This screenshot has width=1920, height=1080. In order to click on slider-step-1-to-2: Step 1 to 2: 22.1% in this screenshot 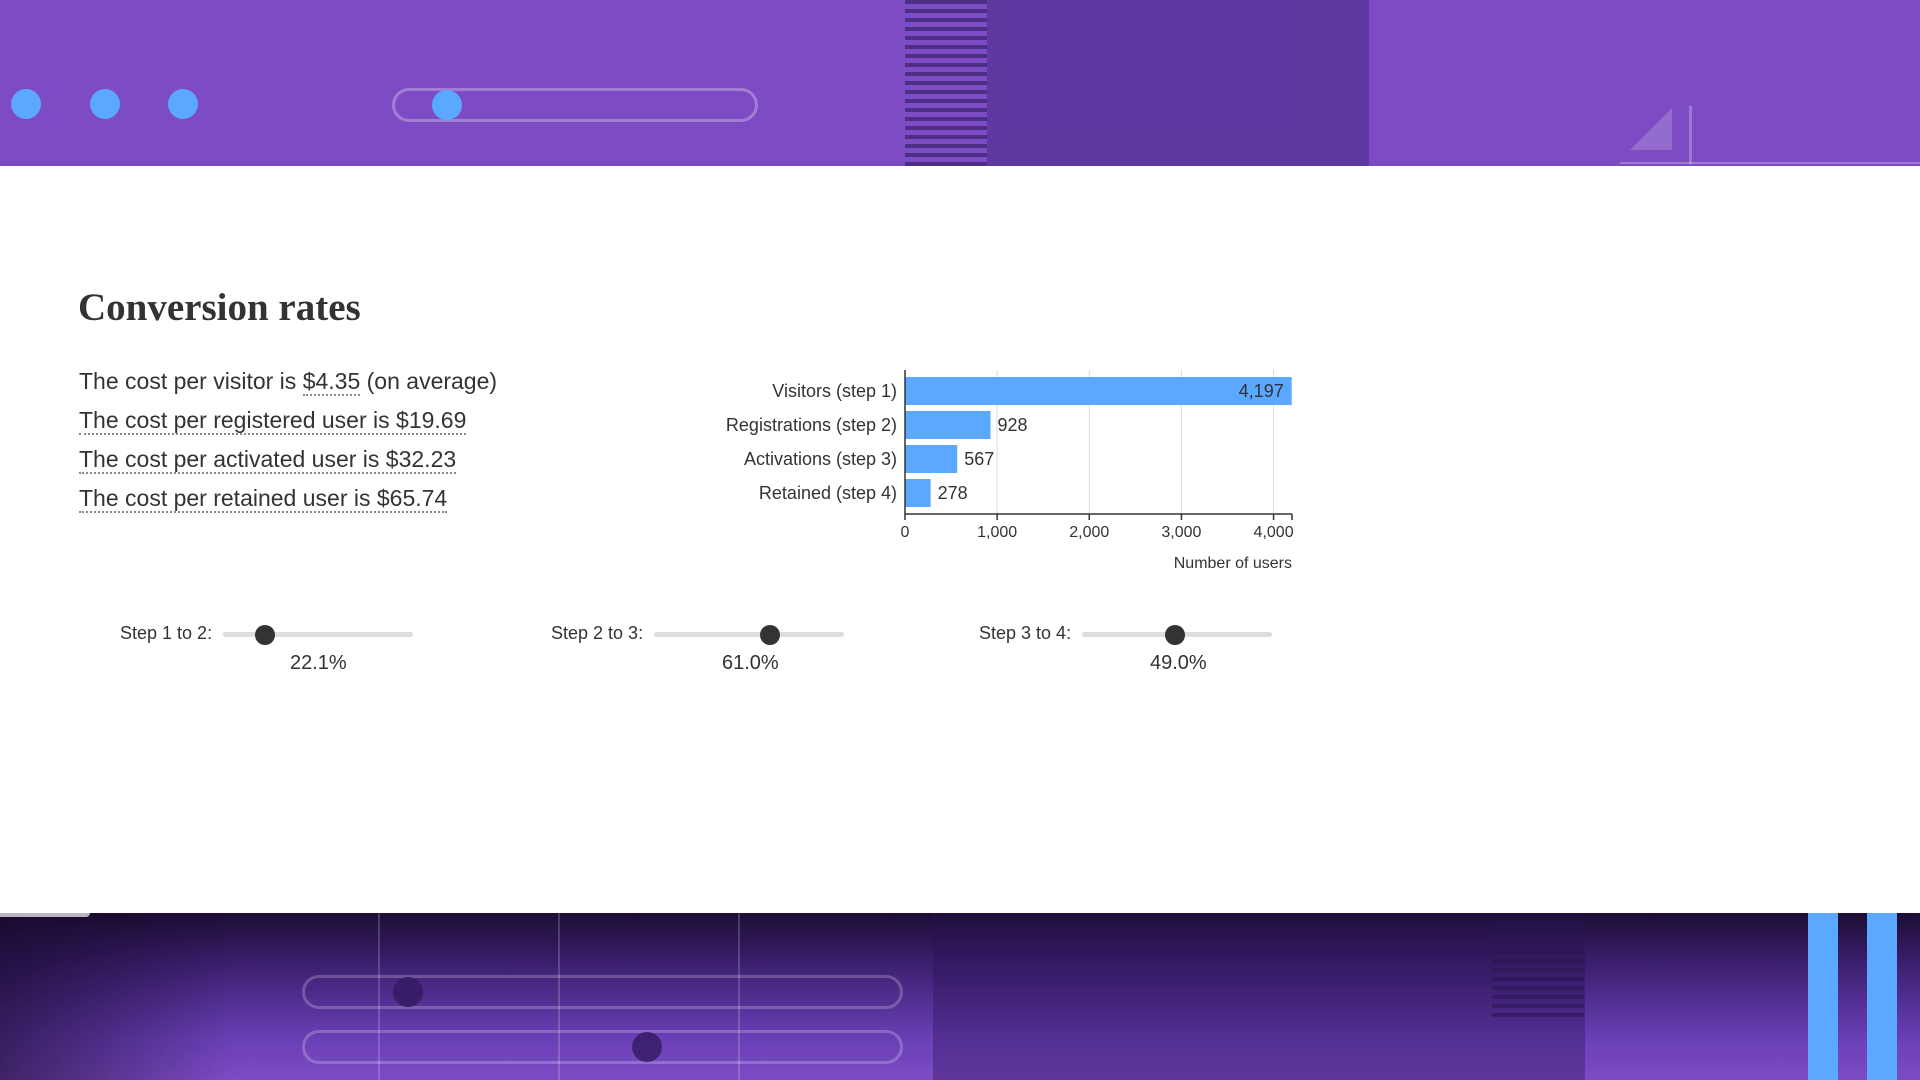, I will do `click(280, 650)`.